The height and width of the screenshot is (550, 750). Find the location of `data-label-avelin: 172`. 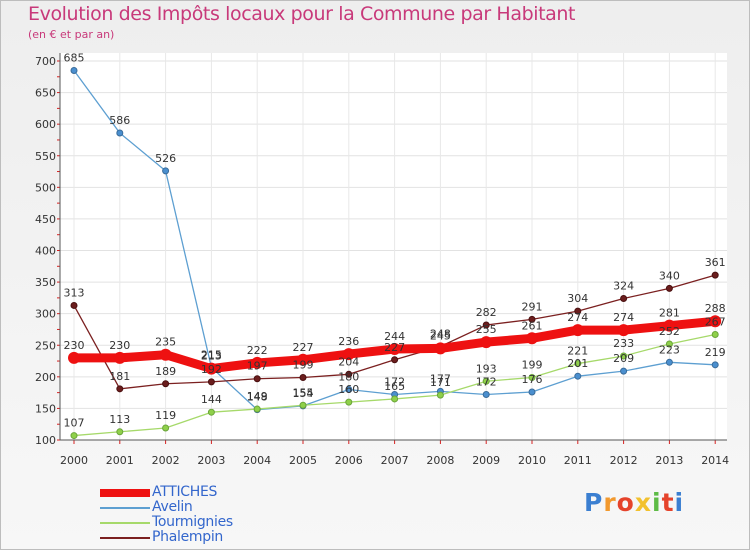

data-label-avelin: 172 is located at coordinates (486, 382).